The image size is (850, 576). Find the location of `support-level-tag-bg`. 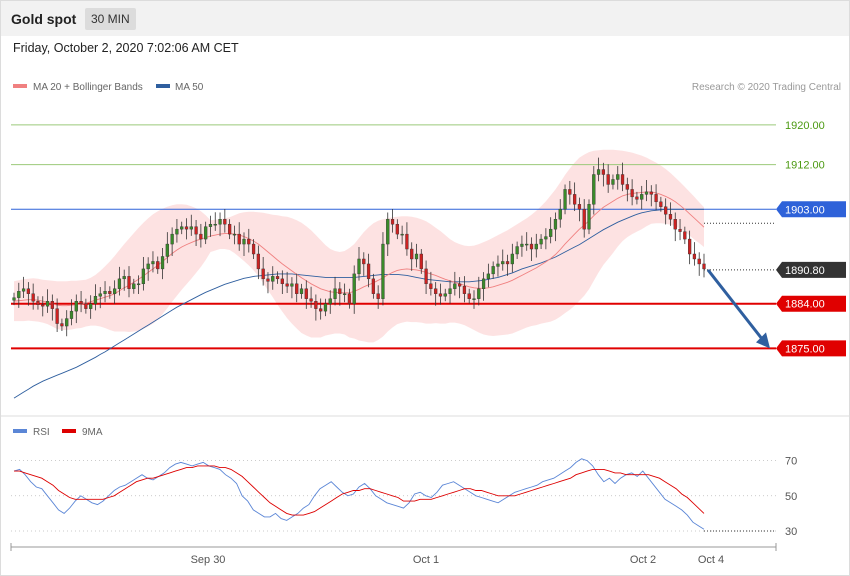

support-level-tag-bg is located at coordinates (811, 303).